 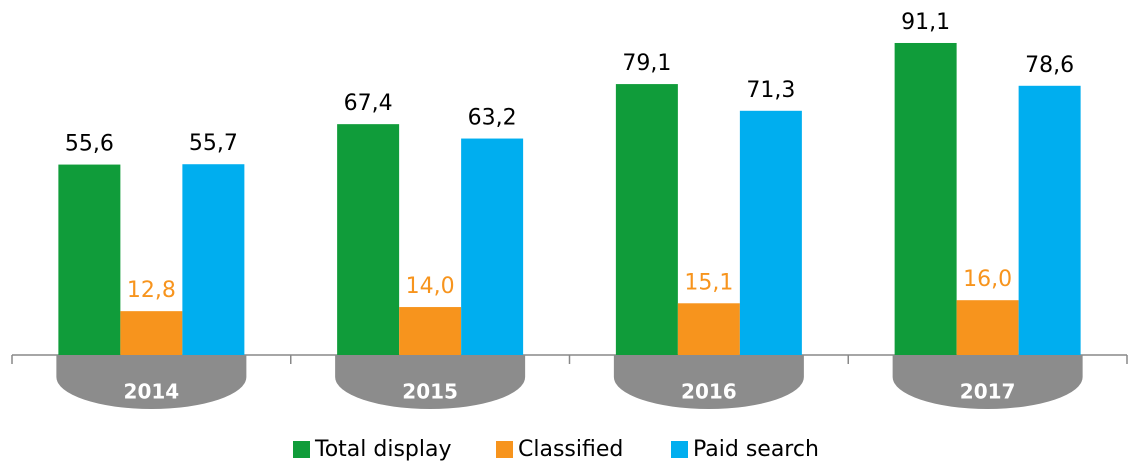 I want to click on value-label: 67,4, so click(x=368, y=103).